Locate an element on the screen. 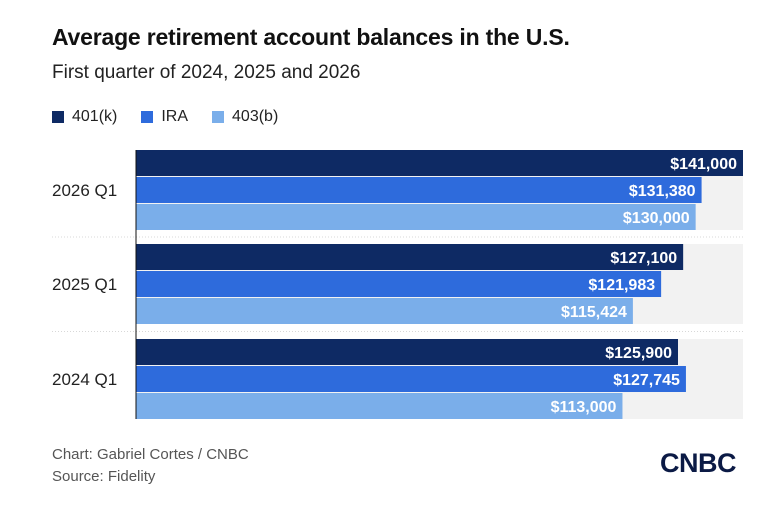 This screenshot has width=784, height=522. category-label: 2025 Q1 is located at coordinates (84, 284).